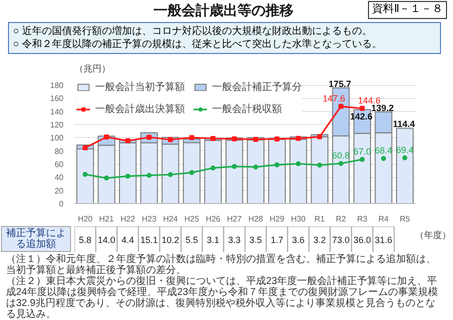  Describe the element at coordinates (36, 239) in the screenshot. I see `text: 補正予算による追加額` at that location.